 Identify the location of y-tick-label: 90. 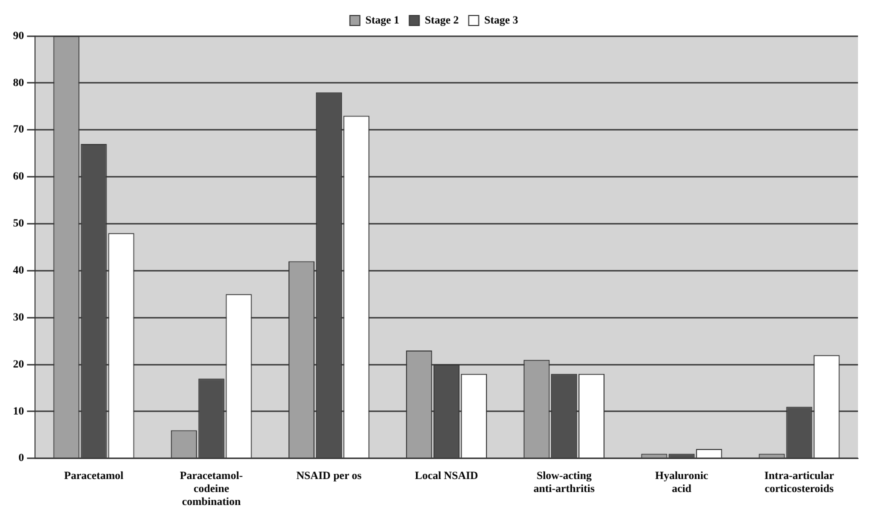
(18, 36).